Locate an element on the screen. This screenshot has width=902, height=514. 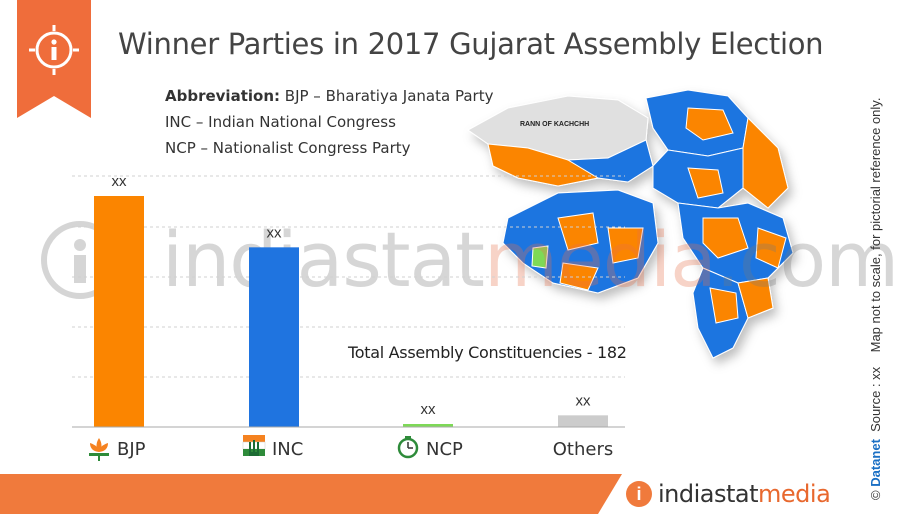
info-icon is located at coordinates (54, 50).